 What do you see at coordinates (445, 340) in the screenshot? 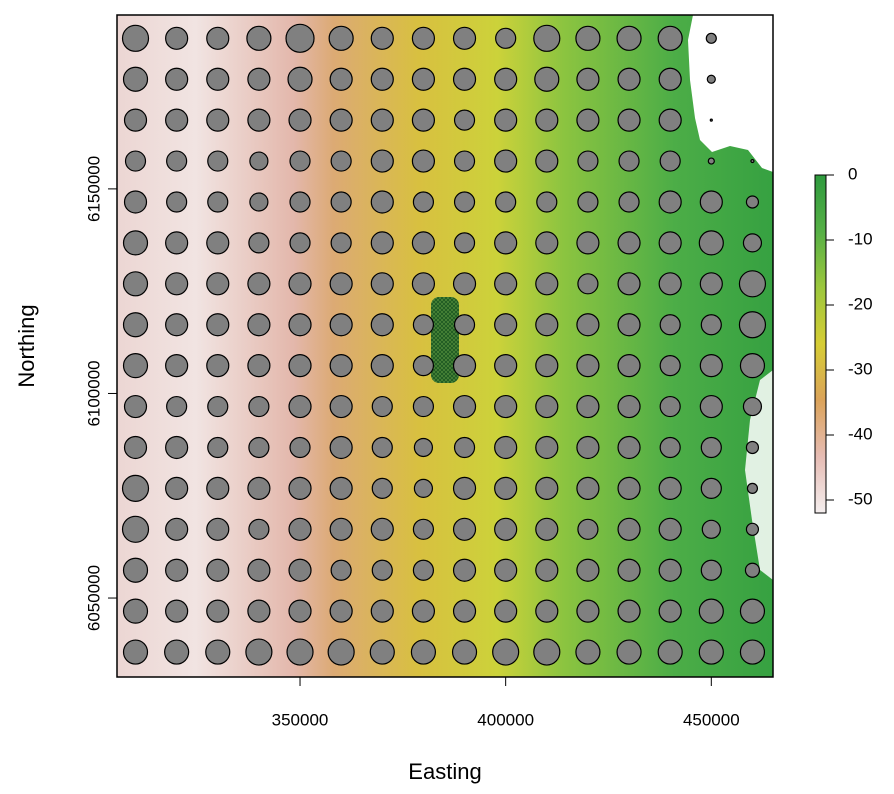
I see `survey-patch` at bounding box center [445, 340].